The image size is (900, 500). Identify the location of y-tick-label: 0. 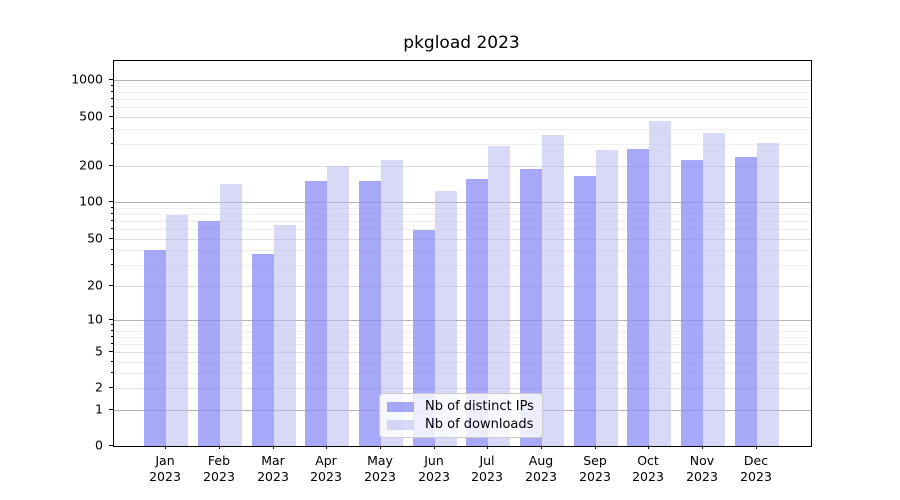
(99, 445).